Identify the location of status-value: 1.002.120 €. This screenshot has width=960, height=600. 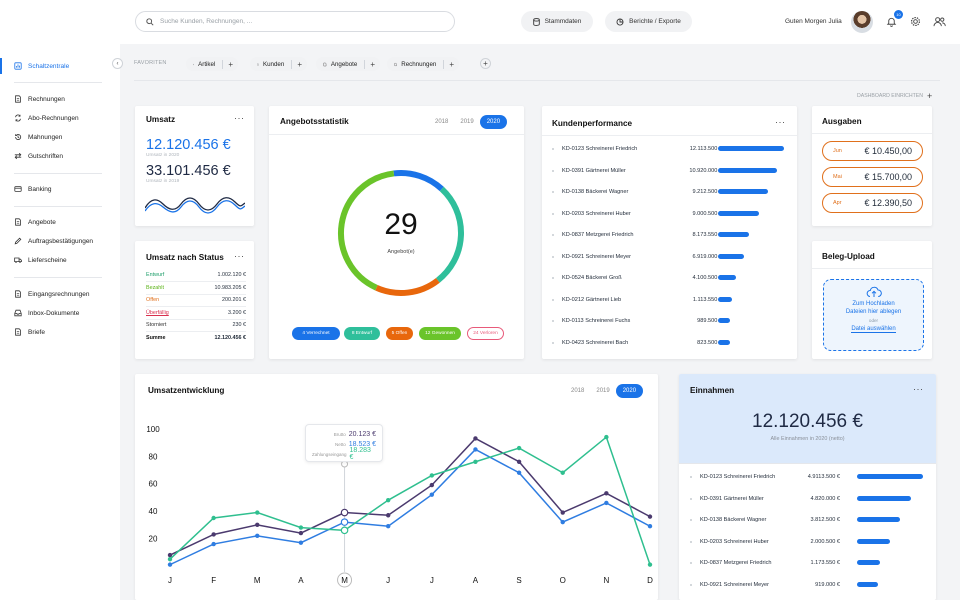
(231, 275).